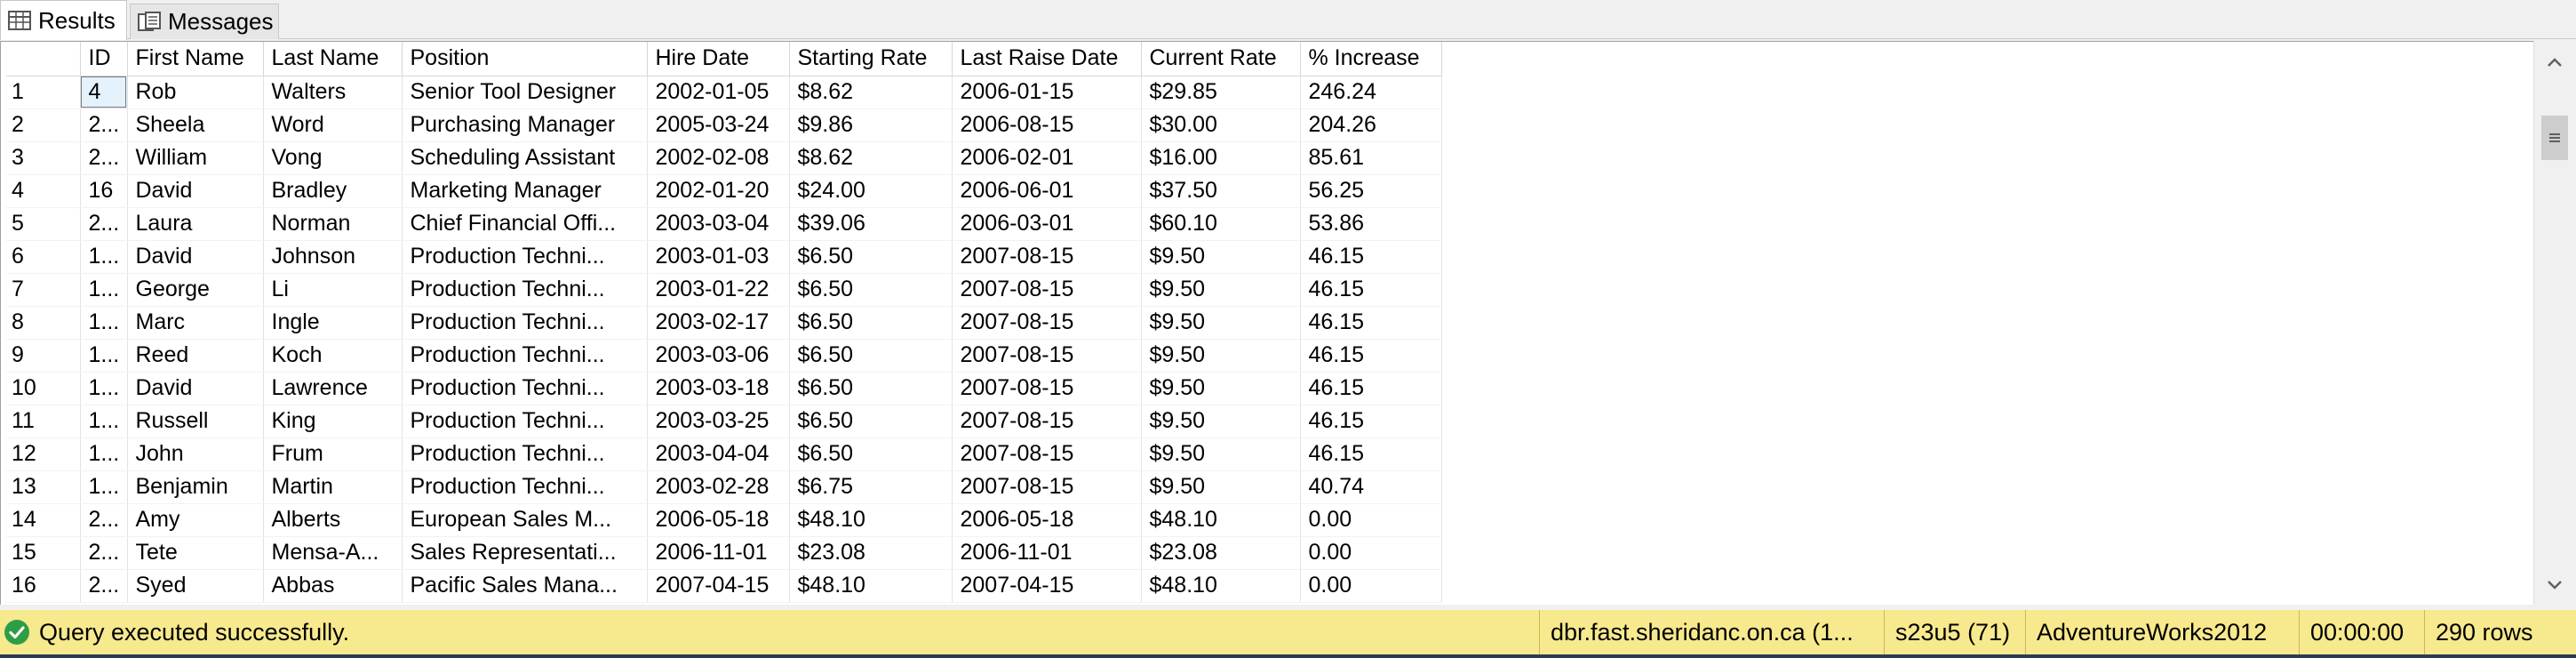 This screenshot has width=2576, height=658. I want to click on cell-hire-date: 2003-01-03, so click(718, 257).